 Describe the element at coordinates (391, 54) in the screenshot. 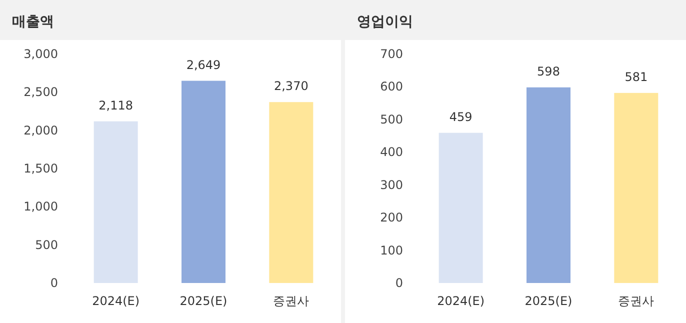

I see `y-tick-label: 700` at that location.